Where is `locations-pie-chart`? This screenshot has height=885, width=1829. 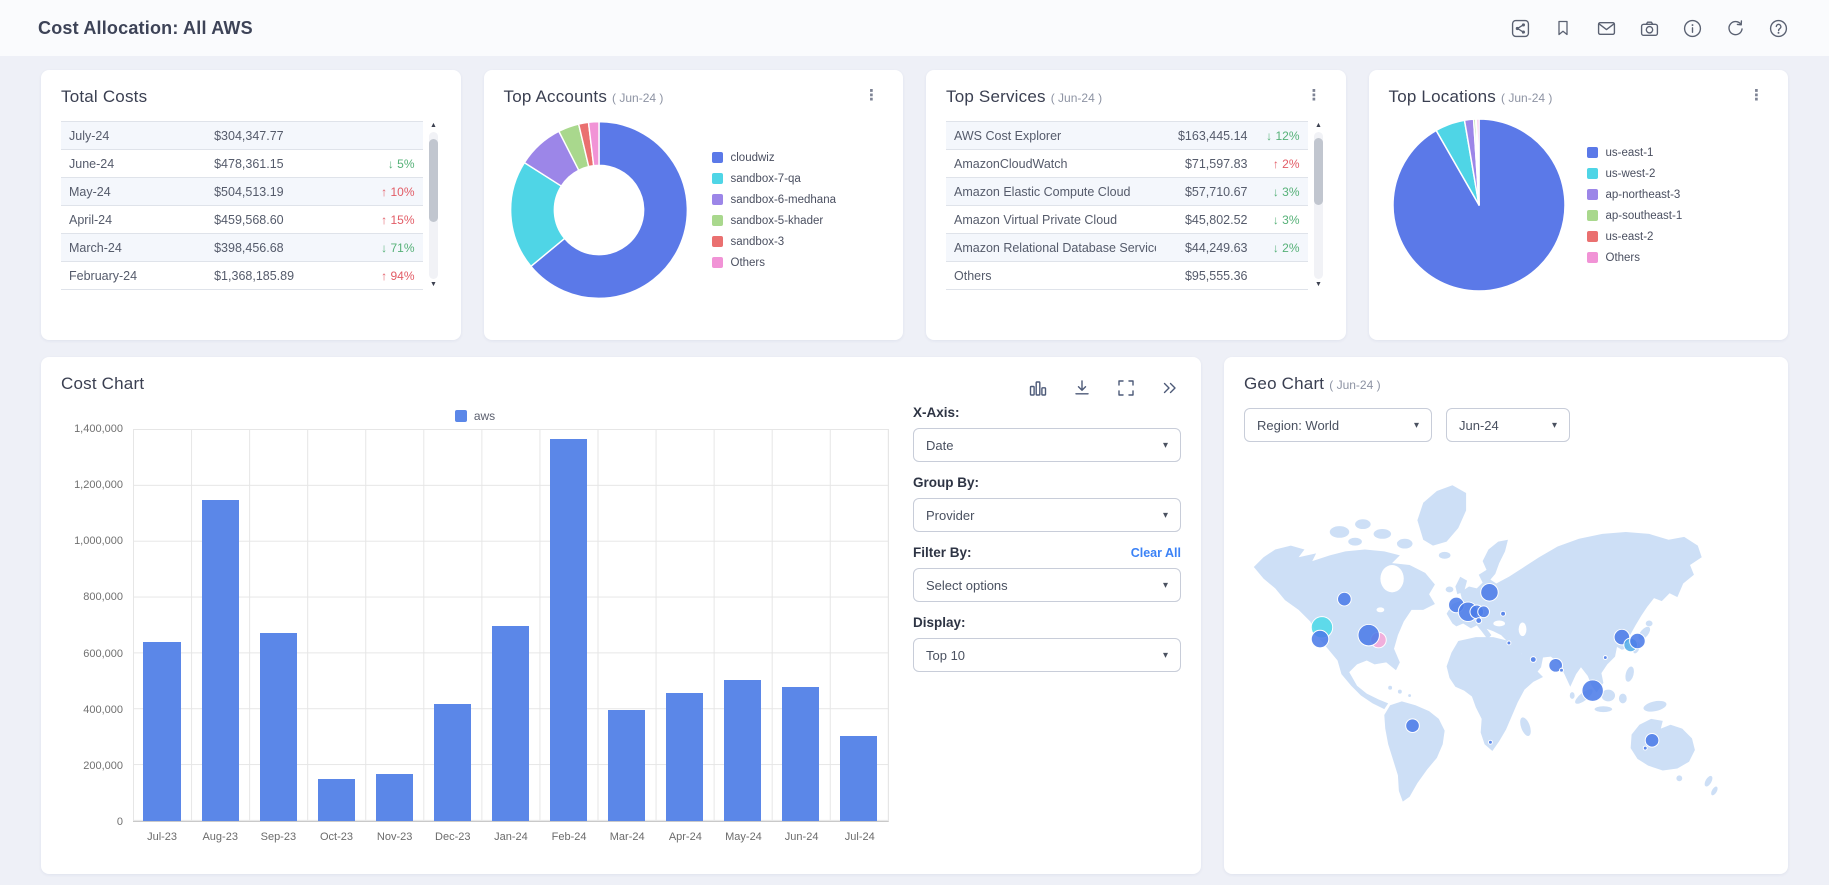 locations-pie-chart is located at coordinates (1479, 205).